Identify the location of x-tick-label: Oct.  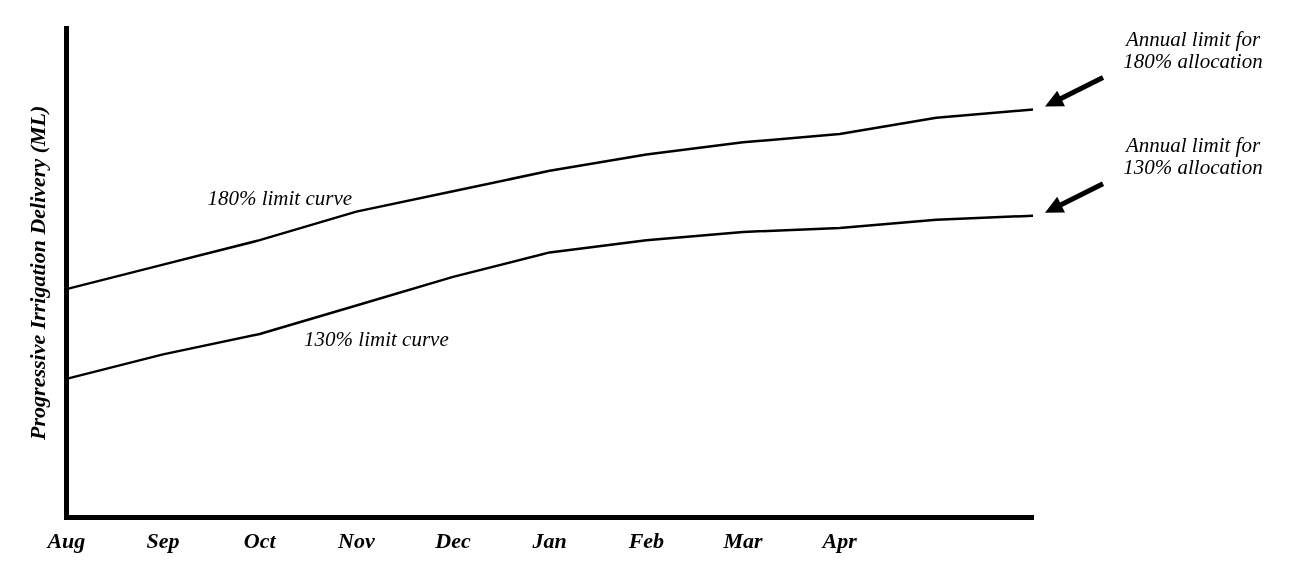
(260, 541).